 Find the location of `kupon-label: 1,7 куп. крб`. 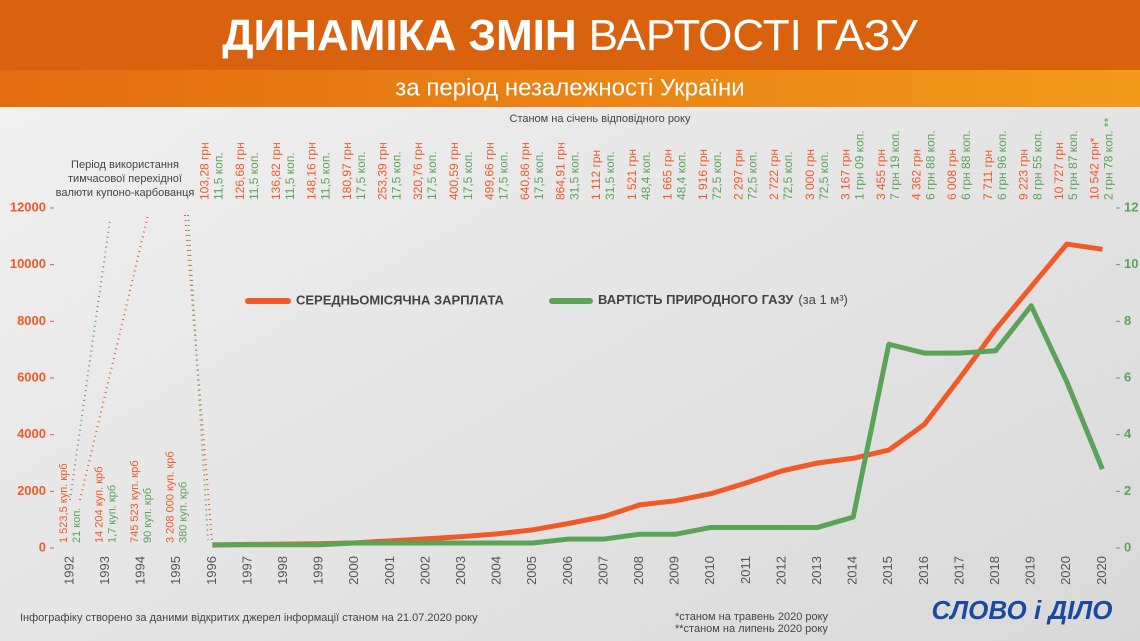

kupon-label: 1,7 куп. крб is located at coordinates (113, 514).